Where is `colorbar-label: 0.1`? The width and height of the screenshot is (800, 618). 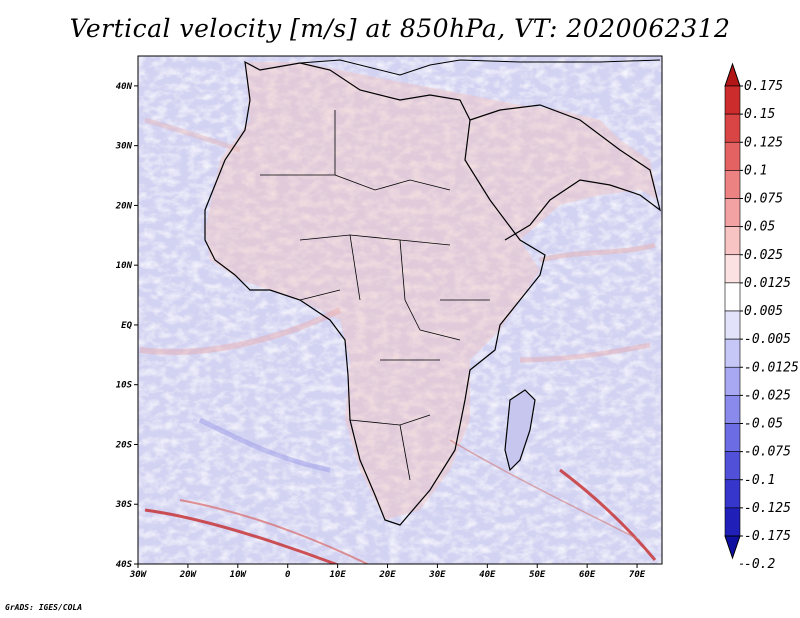
colorbar-label: 0.1 is located at coordinates (755, 170).